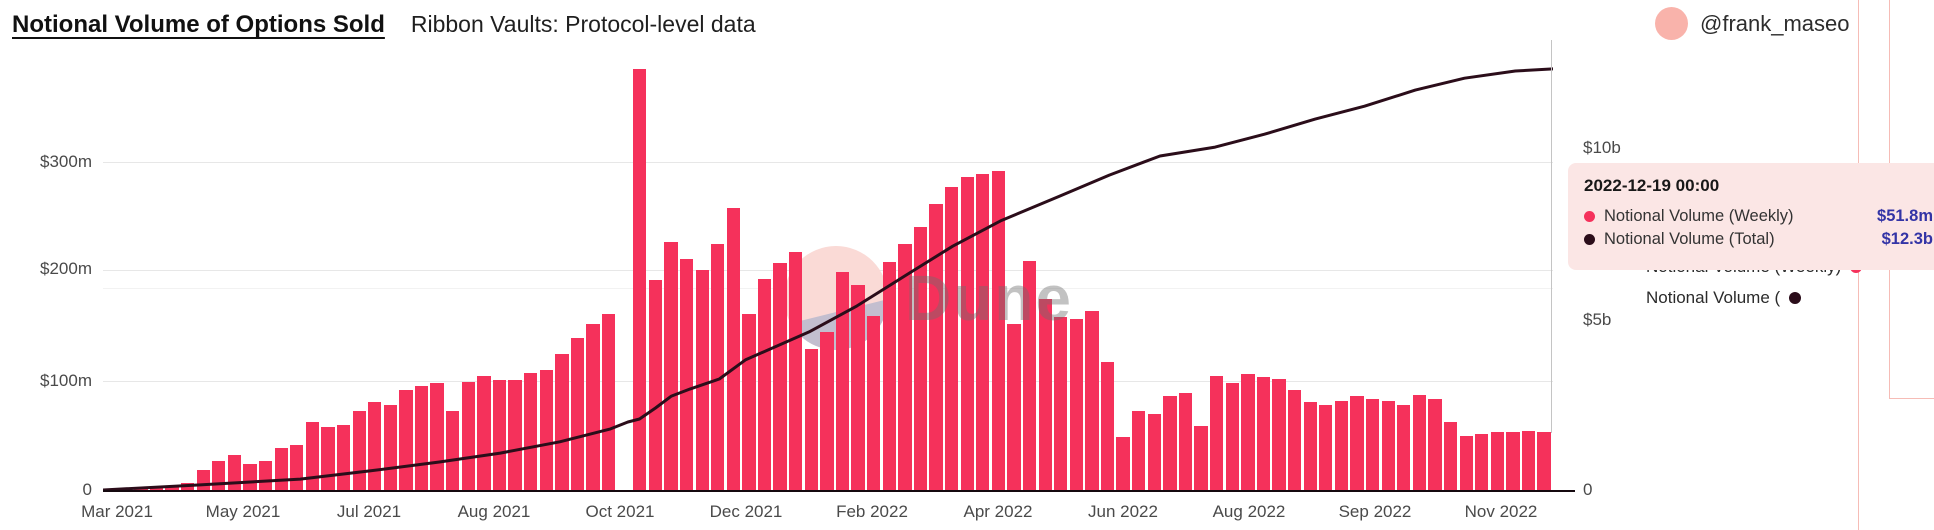 The height and width of the screenshot is (530, 1934). What do you see at coordinates (369, 511) in the screenshot?
I see `x-axis-tick: Jul 2021` at bounding box center [369, 511].